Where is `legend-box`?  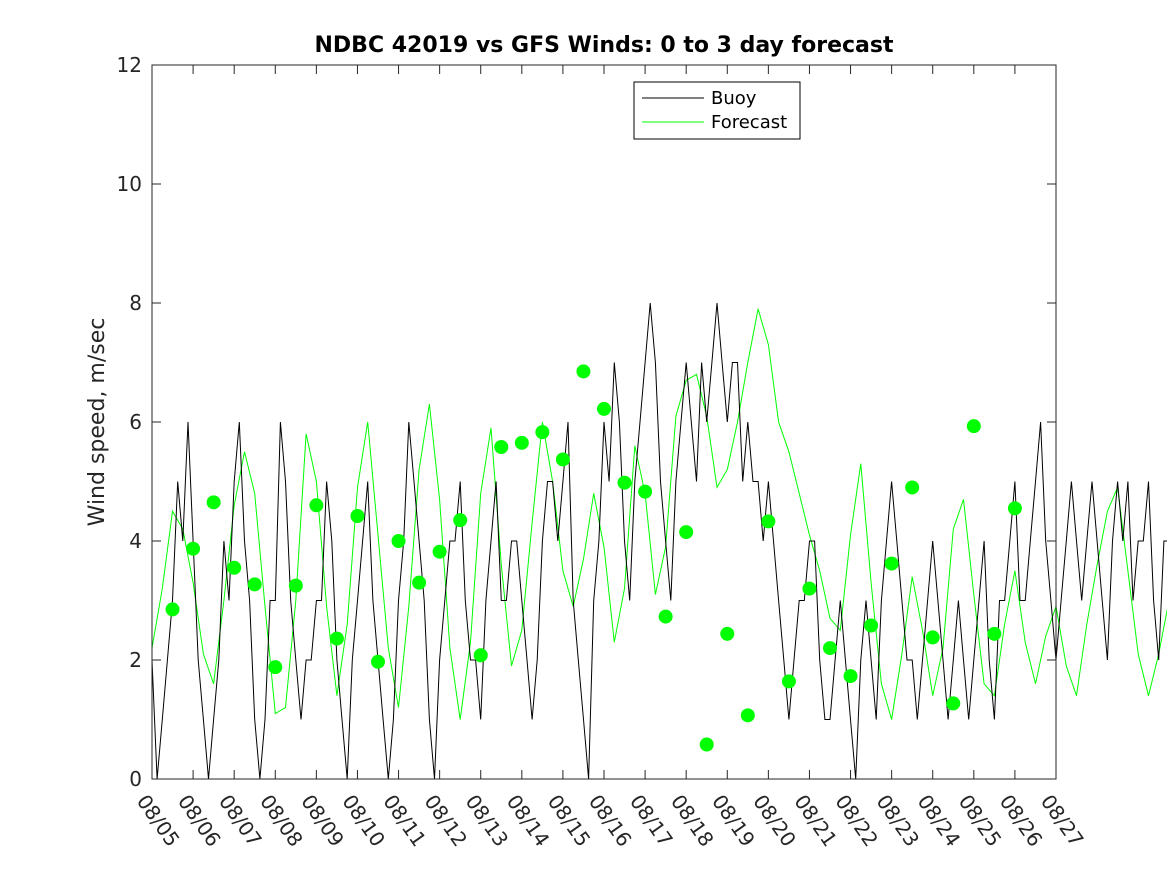 legend-box is located at coordinates (717, 110).